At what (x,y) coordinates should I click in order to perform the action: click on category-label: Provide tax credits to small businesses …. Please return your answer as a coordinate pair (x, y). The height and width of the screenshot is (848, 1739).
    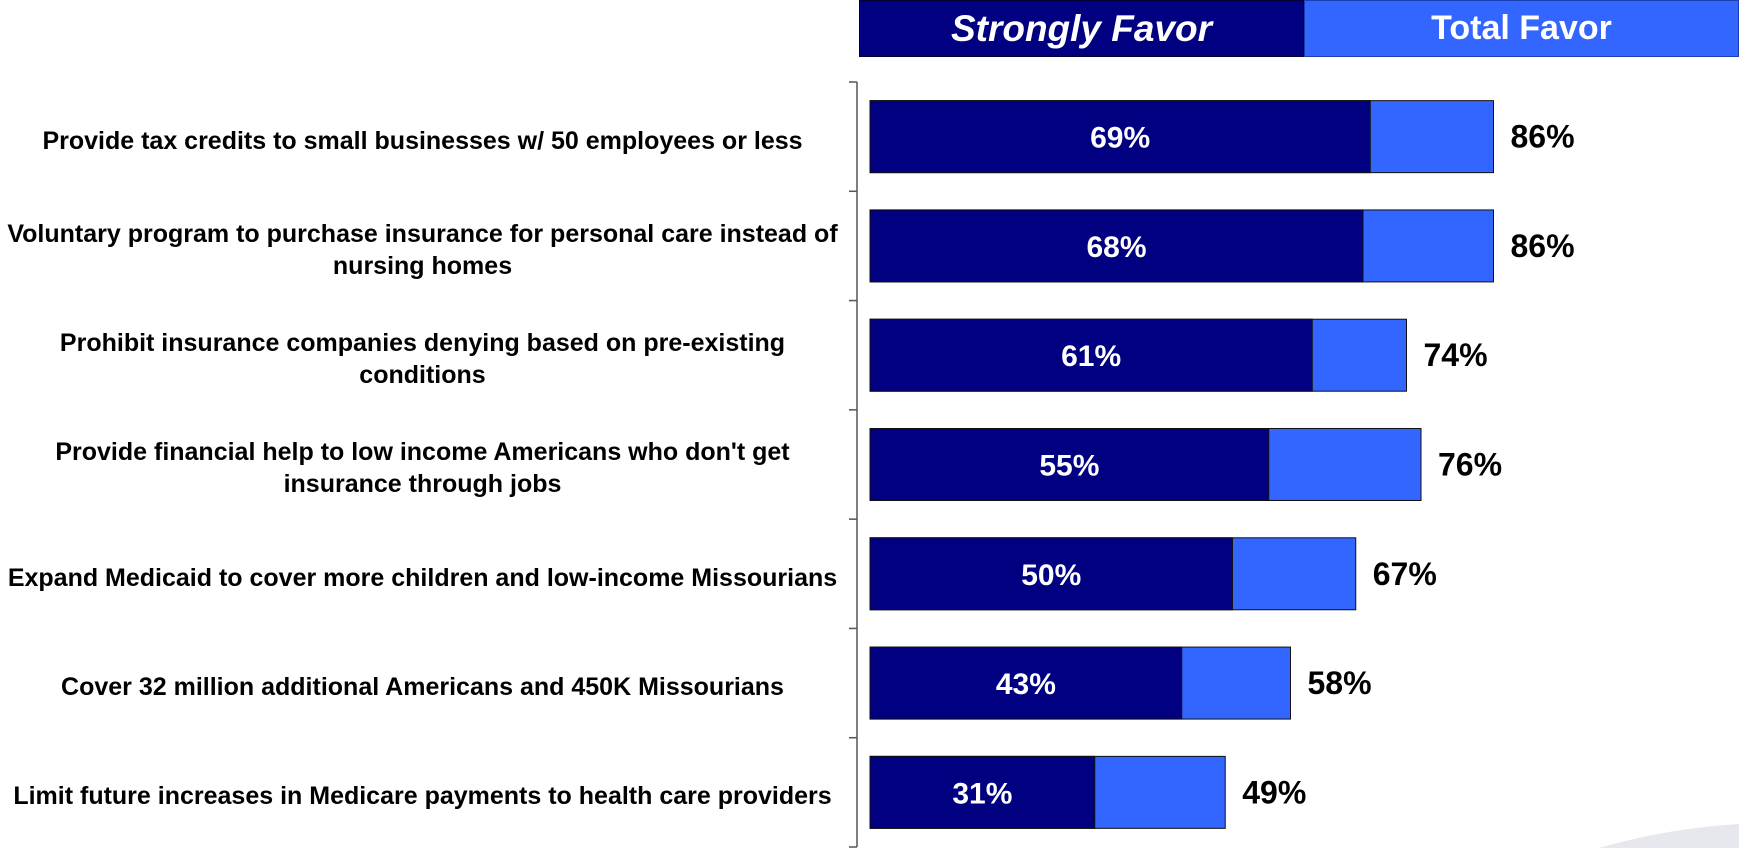
    Looking at the image, I should click on (422, 141).